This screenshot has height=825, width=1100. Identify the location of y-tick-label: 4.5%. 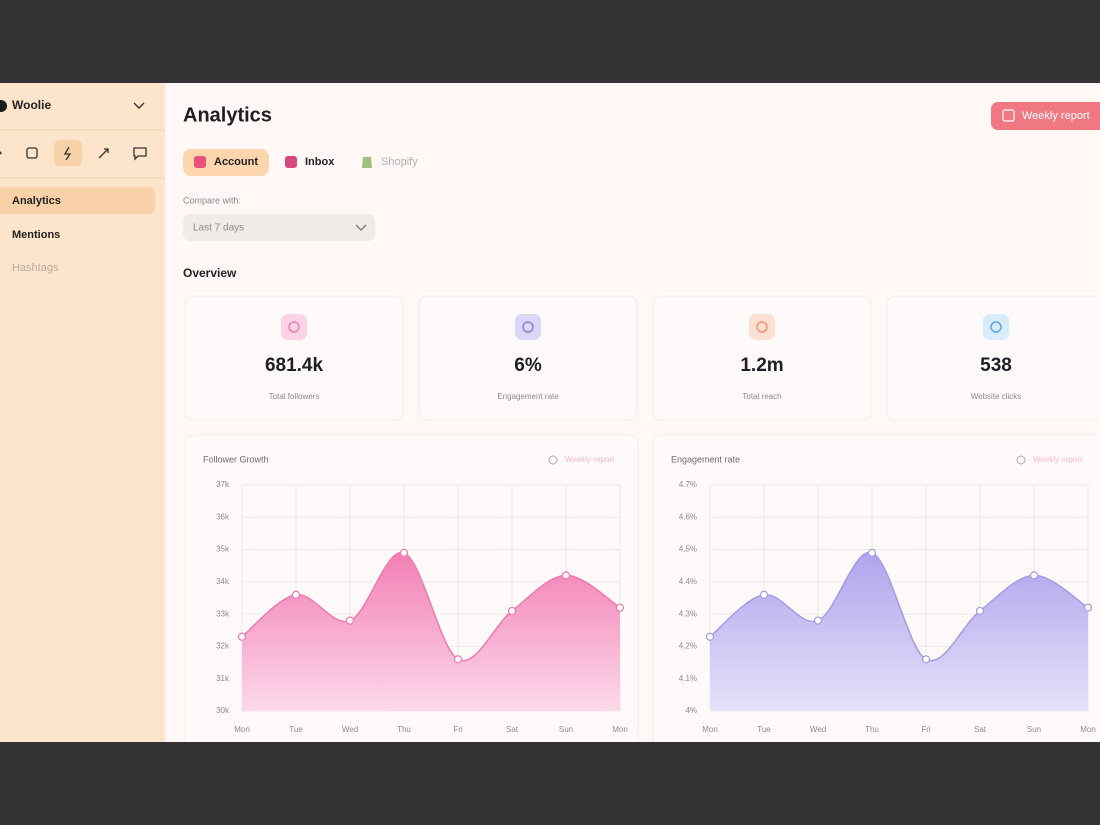
(688, 549).